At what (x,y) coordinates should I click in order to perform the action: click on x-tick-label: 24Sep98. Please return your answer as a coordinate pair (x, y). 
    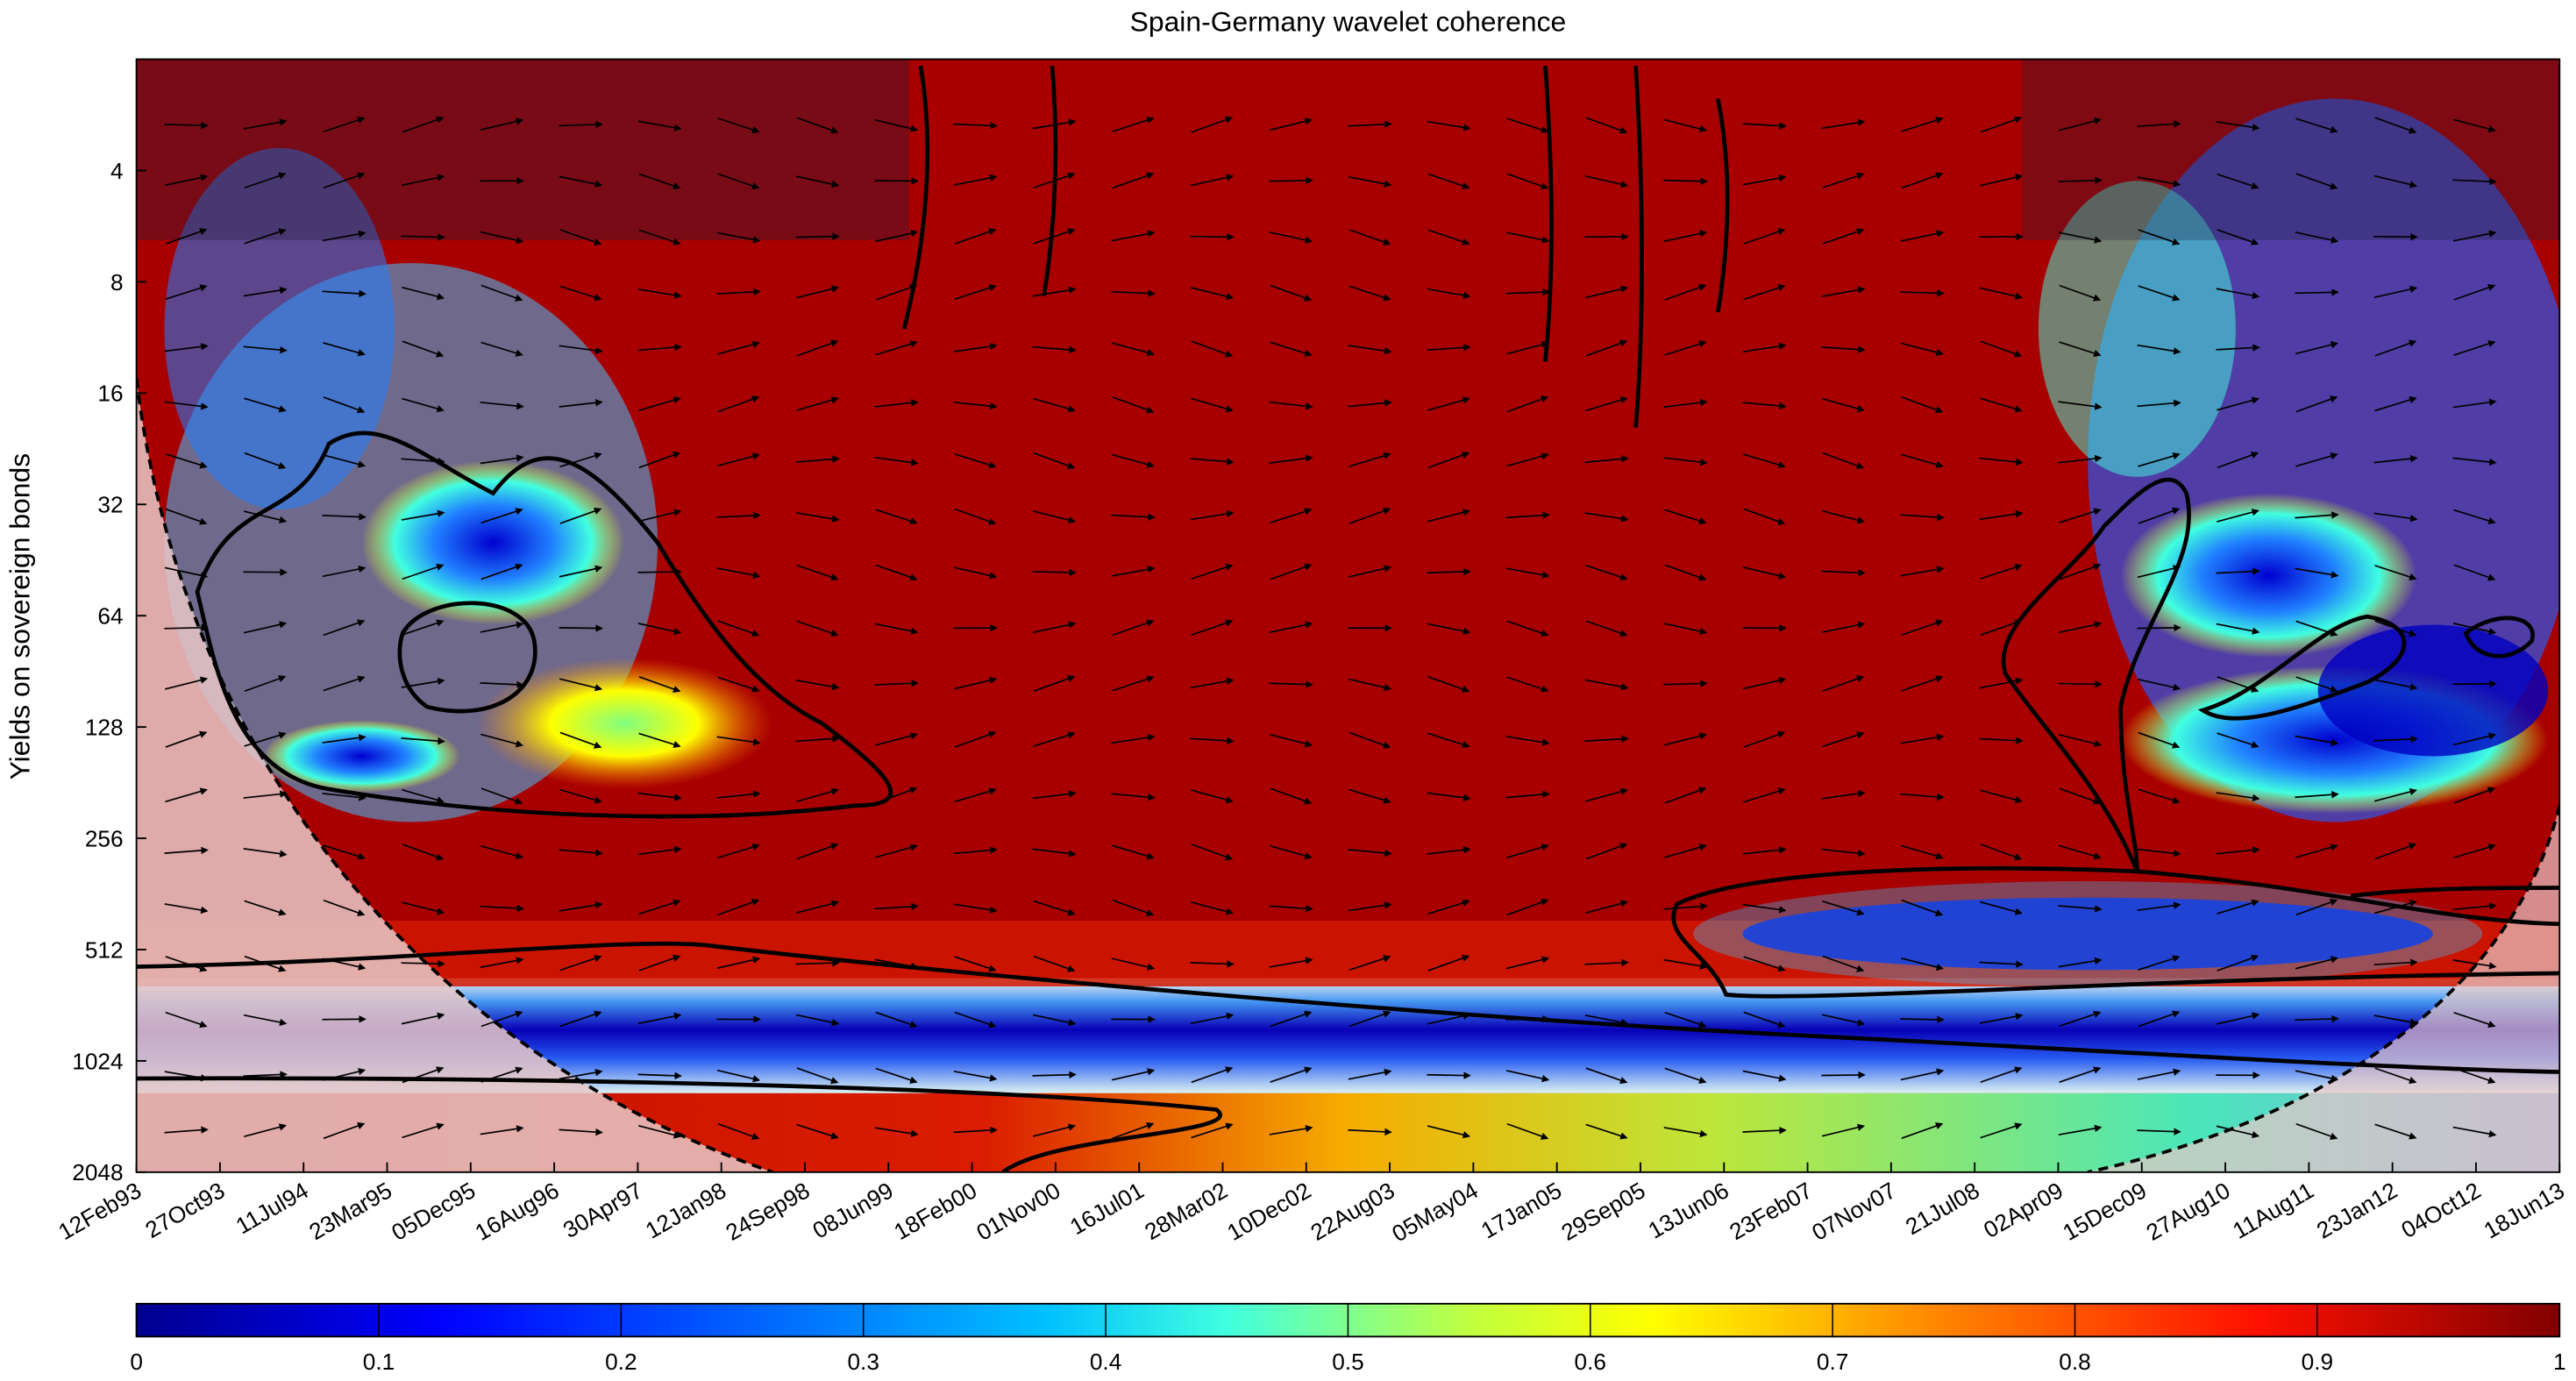
    Looking at the image, I should click on (768, 1212).